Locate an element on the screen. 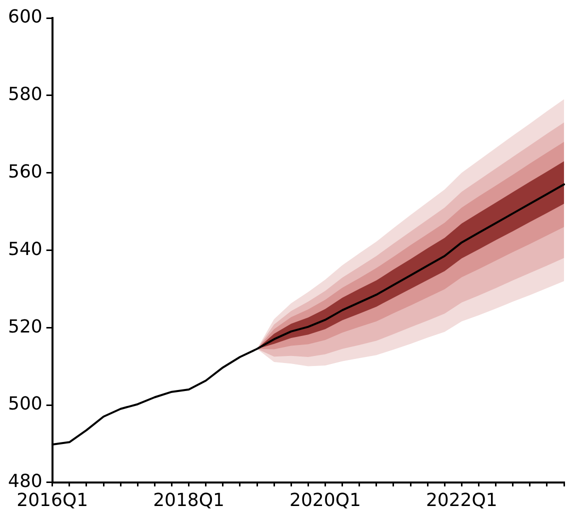 Image resolution: width=570 pixels, height=520 pixels. y-tick-label: 600 is located at coordinates (25, 17).